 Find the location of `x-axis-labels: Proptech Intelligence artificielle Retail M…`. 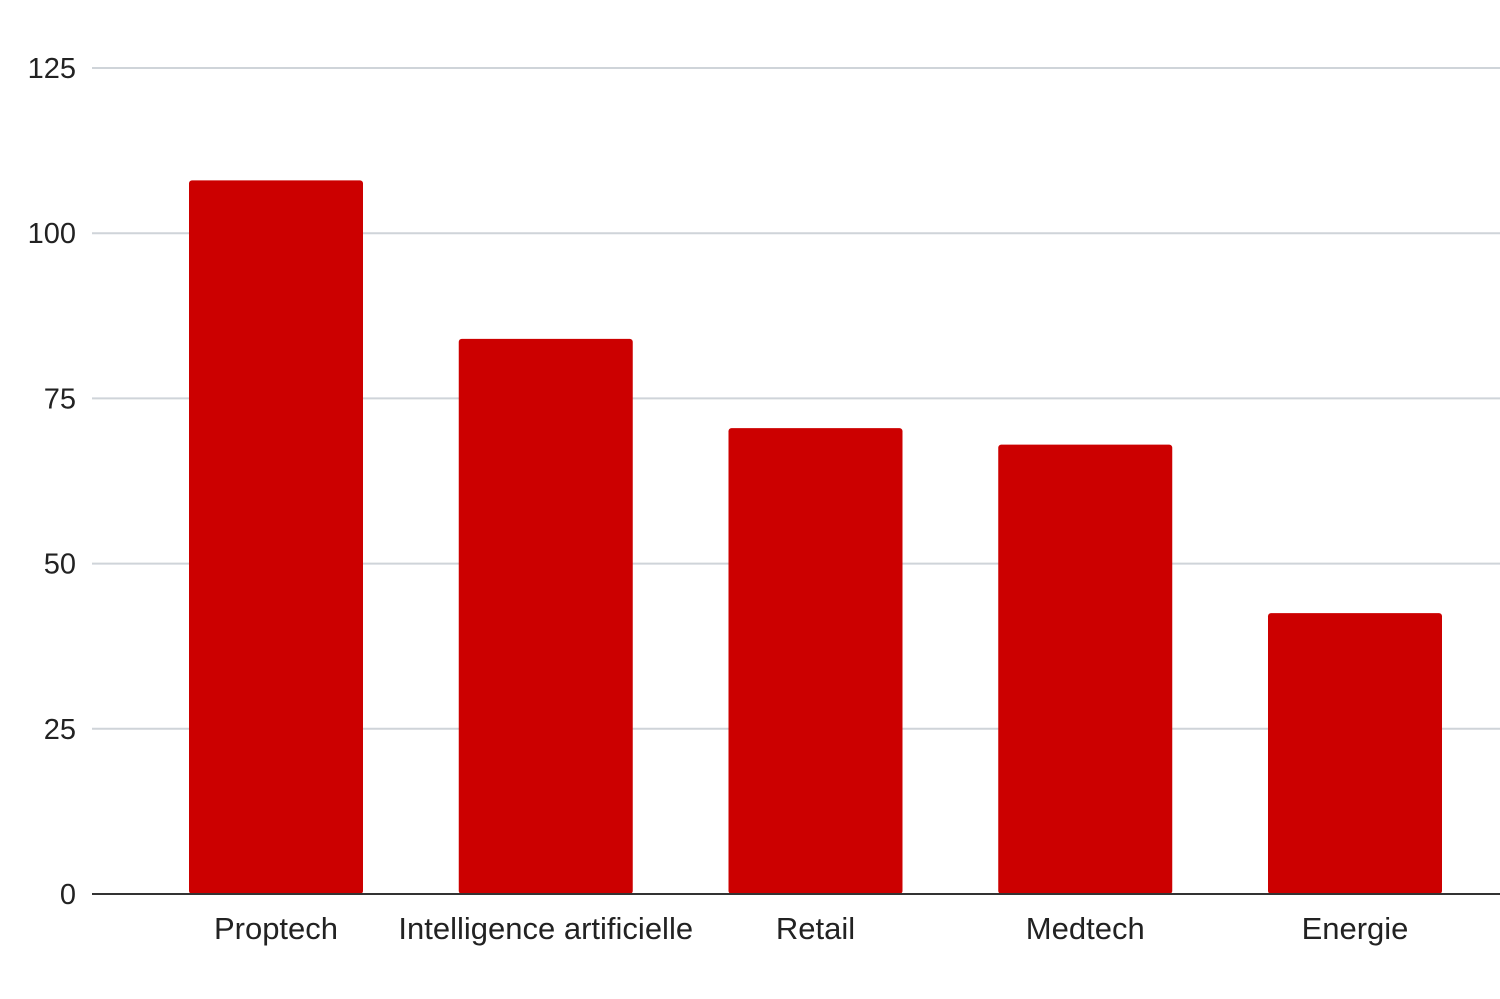

x-axis-labels: Proptech Intelligence artificielle Retail M… is located at coordinates (811, 928).